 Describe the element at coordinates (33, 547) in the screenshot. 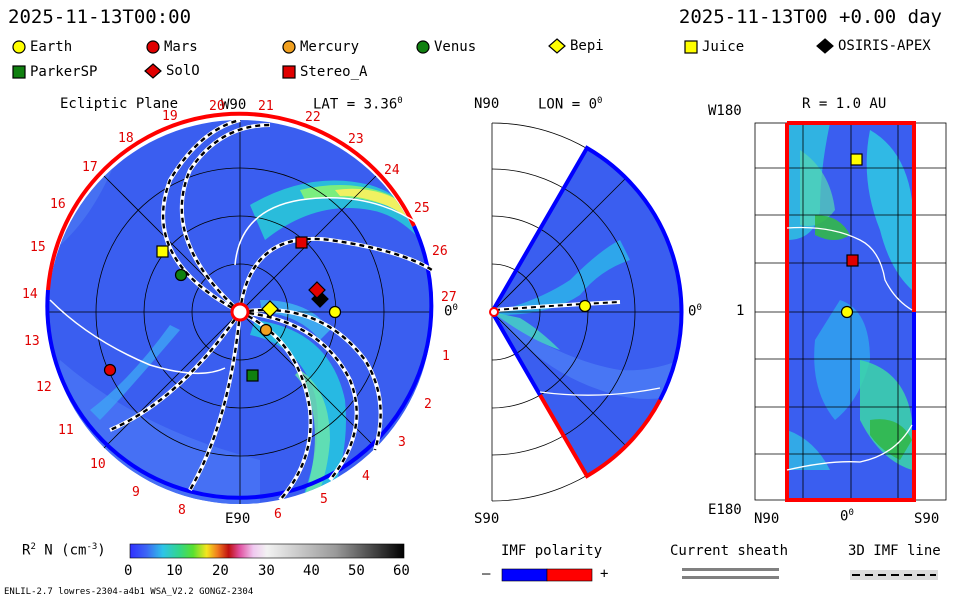

I see `colorbar-label-sup: 2` at that location.